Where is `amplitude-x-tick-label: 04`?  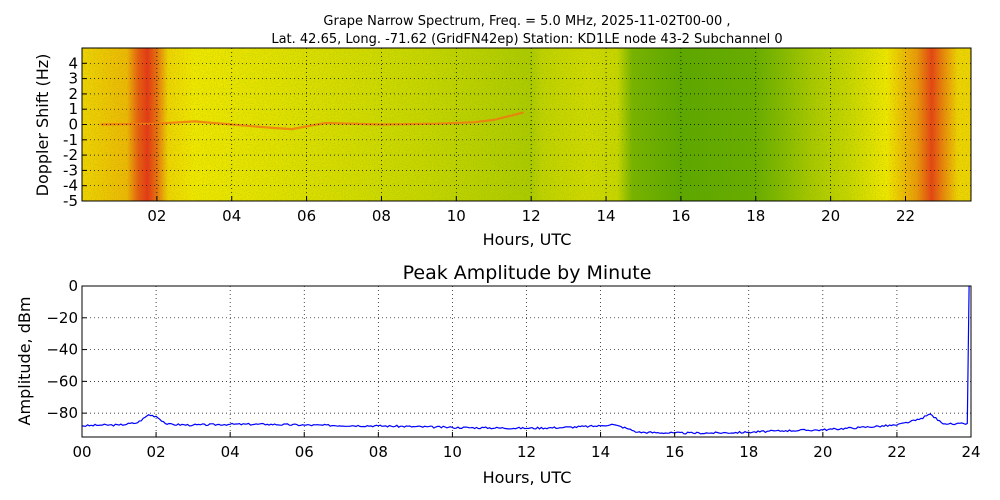
amplitude-x-tick-label: 04 is located at coordinates (230, 452).